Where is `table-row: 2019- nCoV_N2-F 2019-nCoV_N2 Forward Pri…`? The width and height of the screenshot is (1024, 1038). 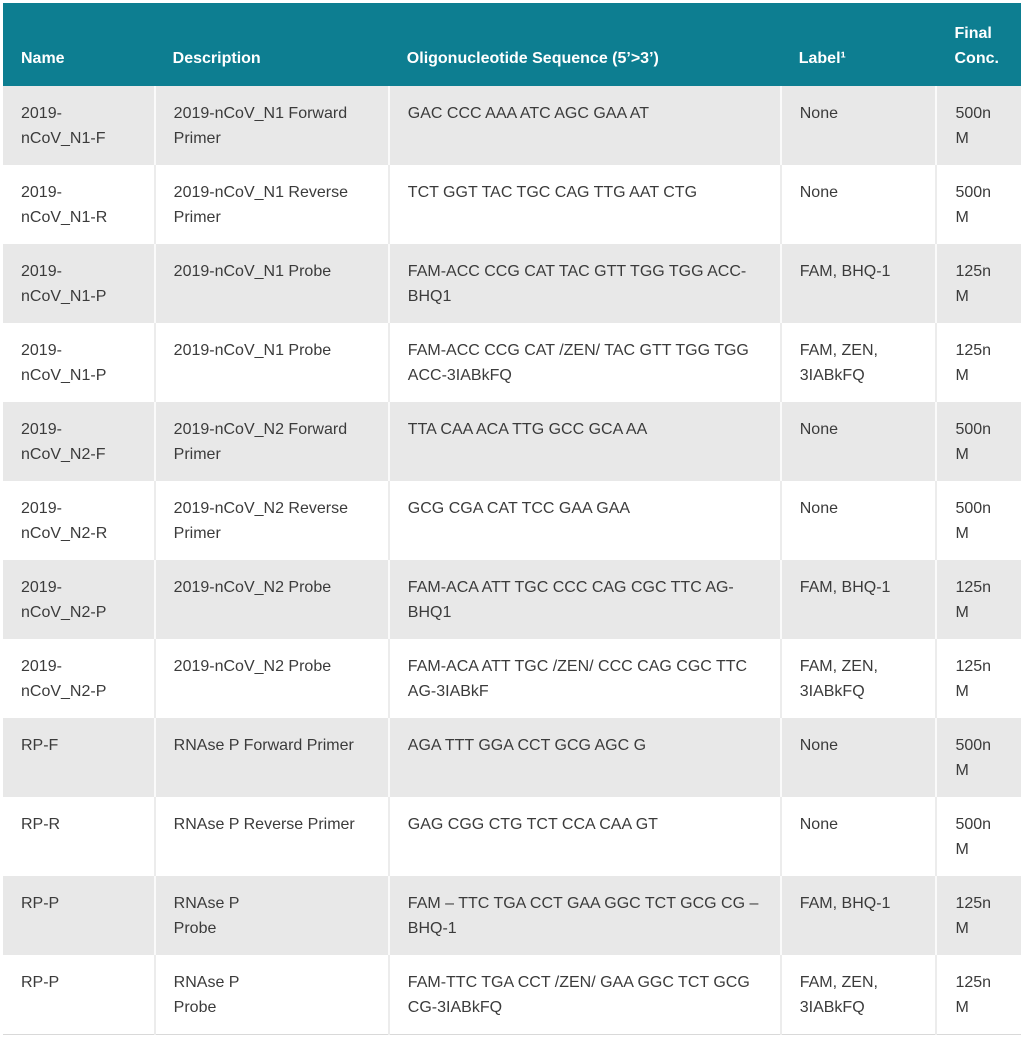 table-row: 2019- nCoV_N2-F 2019-nCoV_N2 Forward Pri… is located at coordinates (512, 441).